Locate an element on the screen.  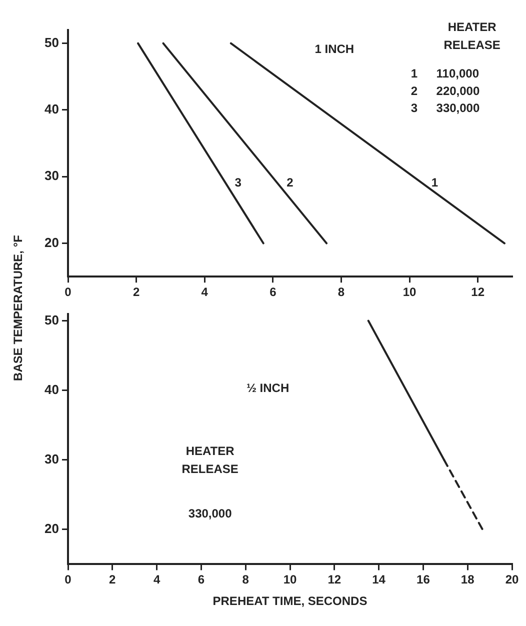
y-axis-title: BASE TEMPERATURE, °F is located at coordinates (18, 308).